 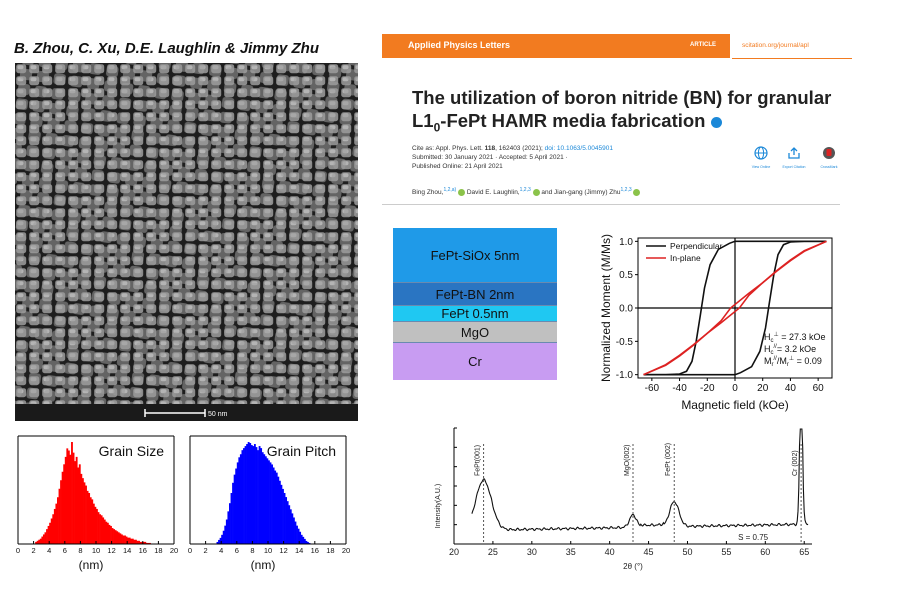 I want to click on x-tick-label: 0, so click(x=735, y=388).